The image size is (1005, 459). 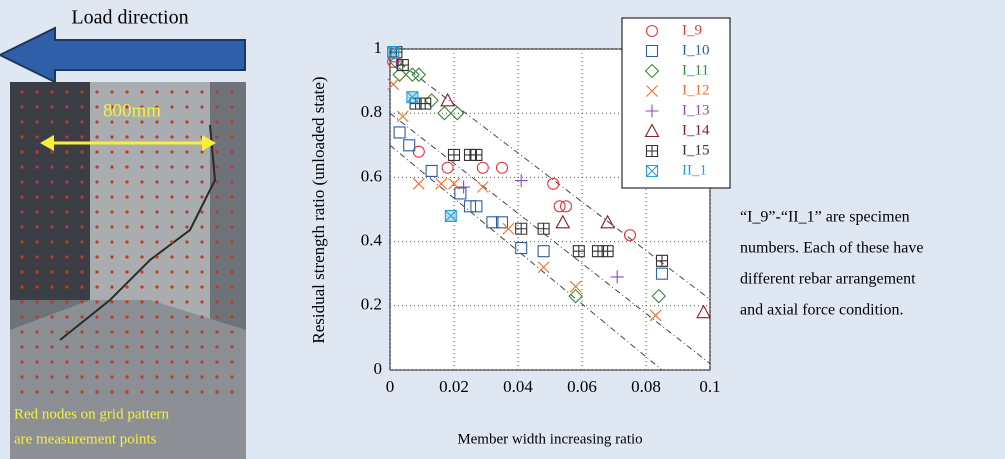 What do you see at coordinates (128, 379) in the screenshot?
I see `photo-base` at bounding box center [128, 379].